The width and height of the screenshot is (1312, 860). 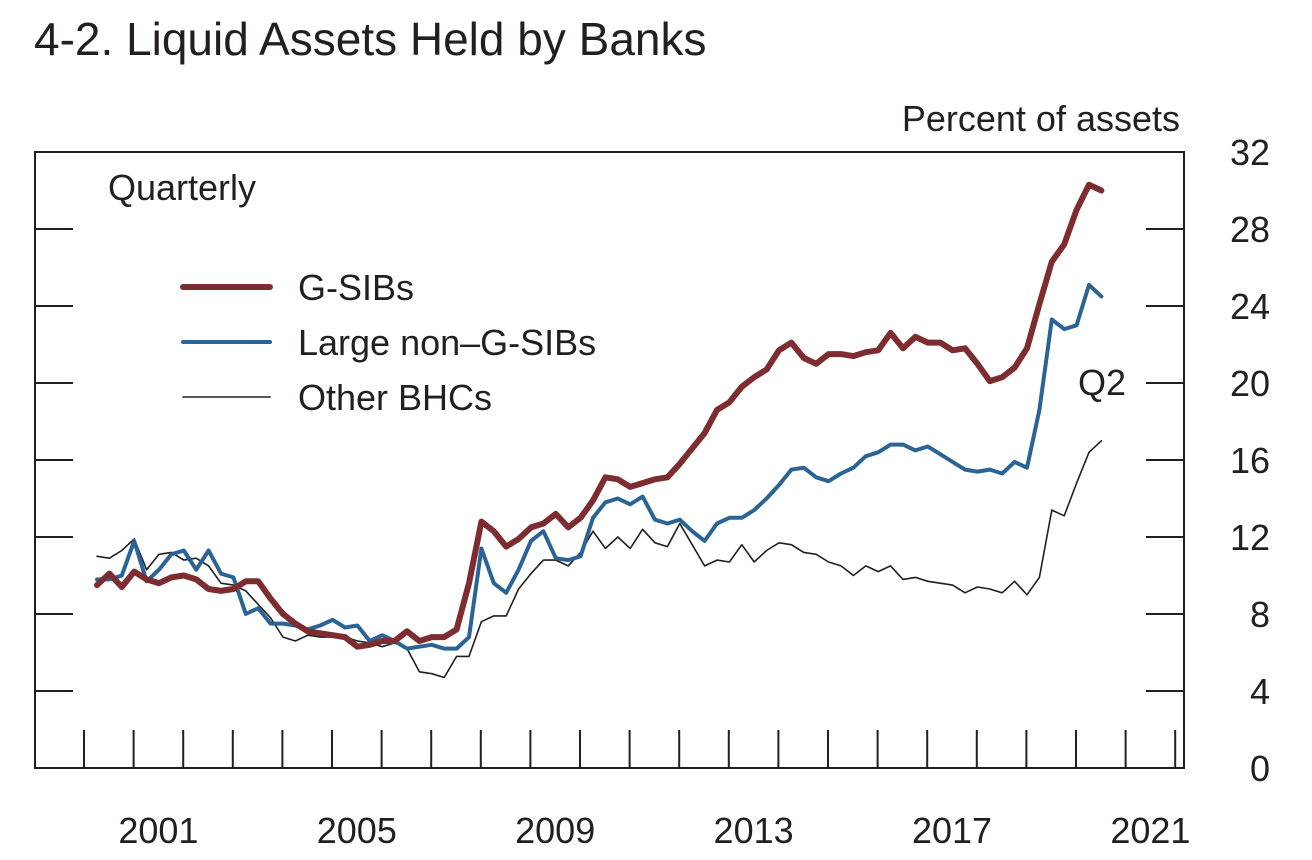 What do you see at coordinates (754, 830) in the screenshot?
I see `x-tick-label-2013: 2013` at bounding box center [754, 830].